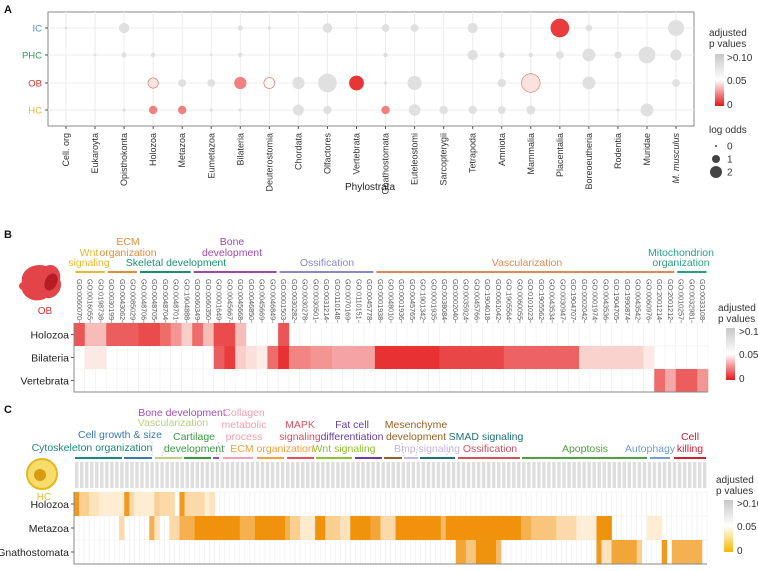  What do you see at coordinates (45, 382) in the screenshot?
I see `row-label: Vertebrata` at bounding box center [45, 382].